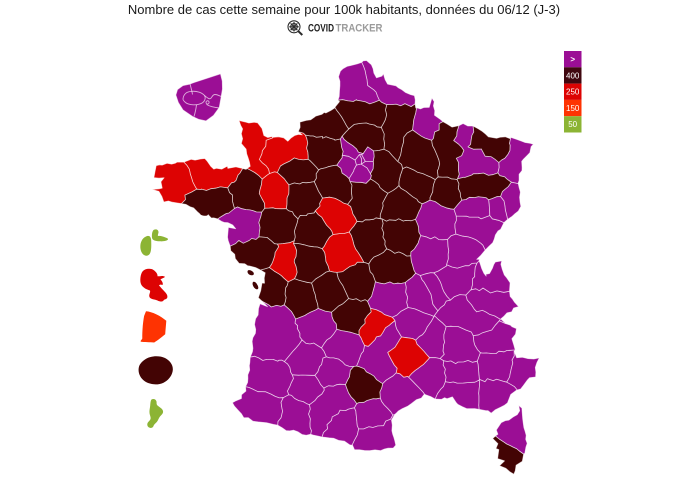  Describe the element at coordinates (573, 92) in the screenshot. I see `svg-text: 250` at that location.